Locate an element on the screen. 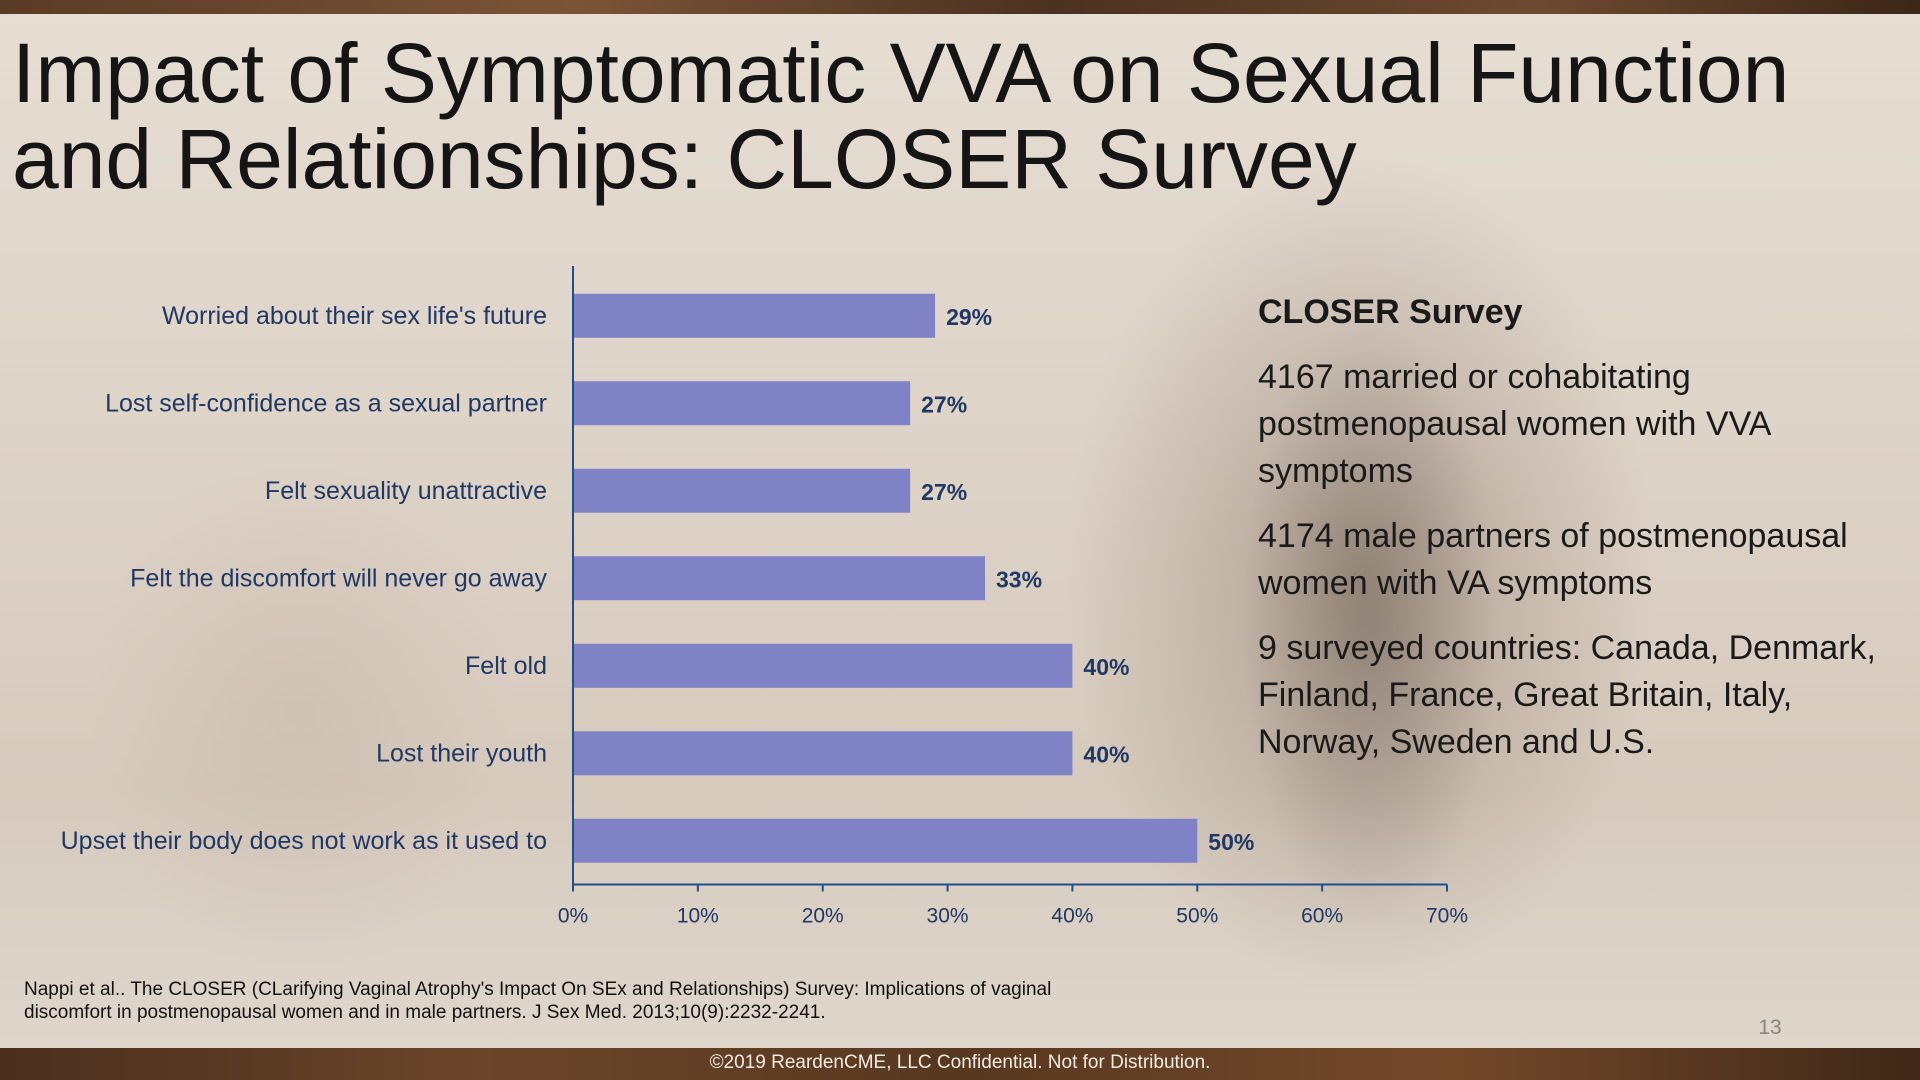  category-label: Lost self-confidence as a sexual partner is located at coordinates (326, 403).